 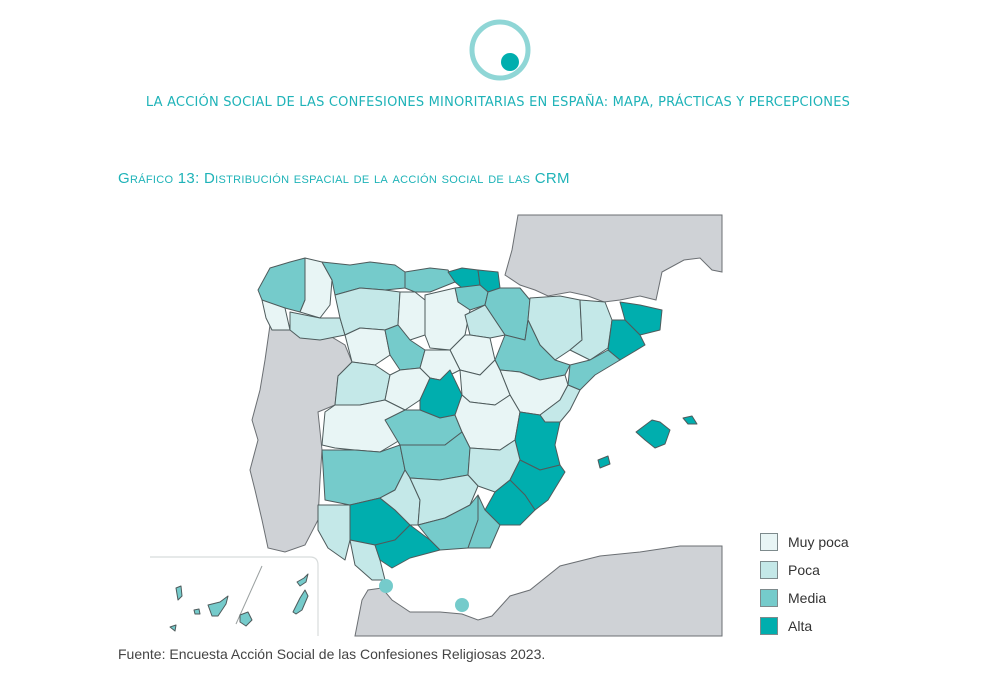 I want to click on legend-item-media: Media, so click(x=804, y=598).